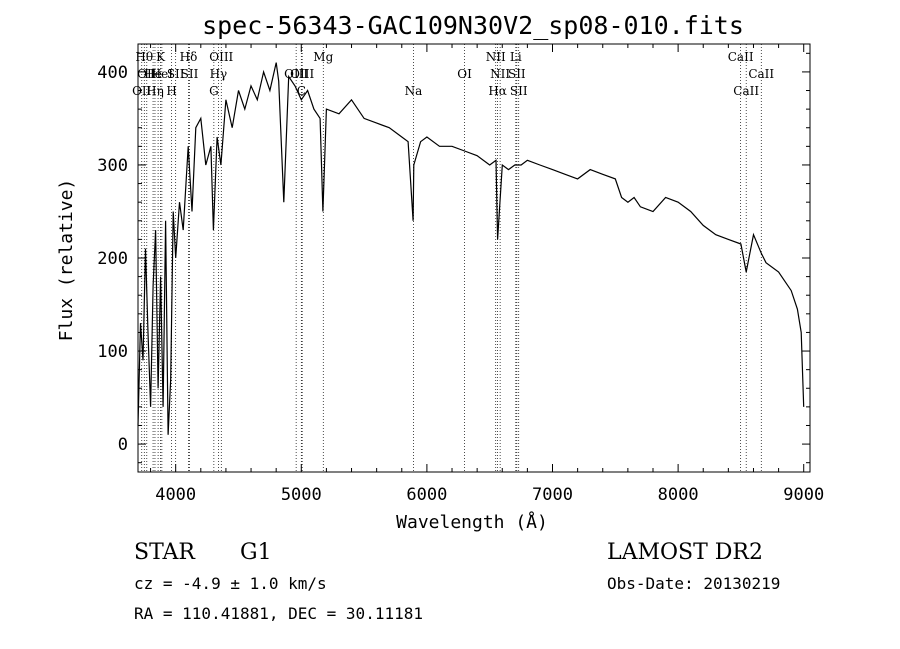 The width and height of the screenshot is (900, 649). I want to click on spectral-line-label: Hη, so click(155, 91).